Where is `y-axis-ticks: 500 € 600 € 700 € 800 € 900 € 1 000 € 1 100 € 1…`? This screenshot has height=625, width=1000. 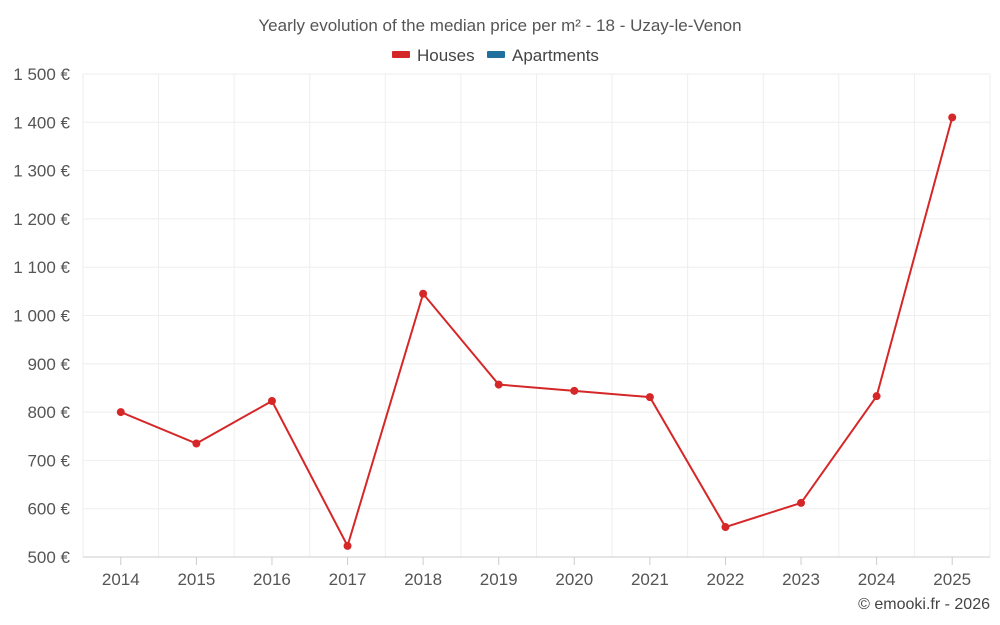 y-axis-ticks: 500 € 600 € 700 € 800 € 900 € 1 000 € 1 100 € 1… is located at coordinates (41, 316).